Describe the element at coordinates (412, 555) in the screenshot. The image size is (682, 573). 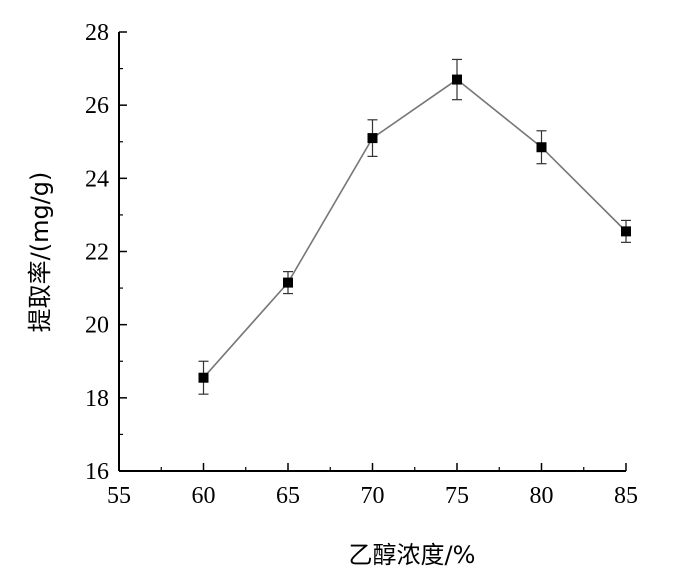
I see `x-axis-title: 乙醇浓度/%` at that location.